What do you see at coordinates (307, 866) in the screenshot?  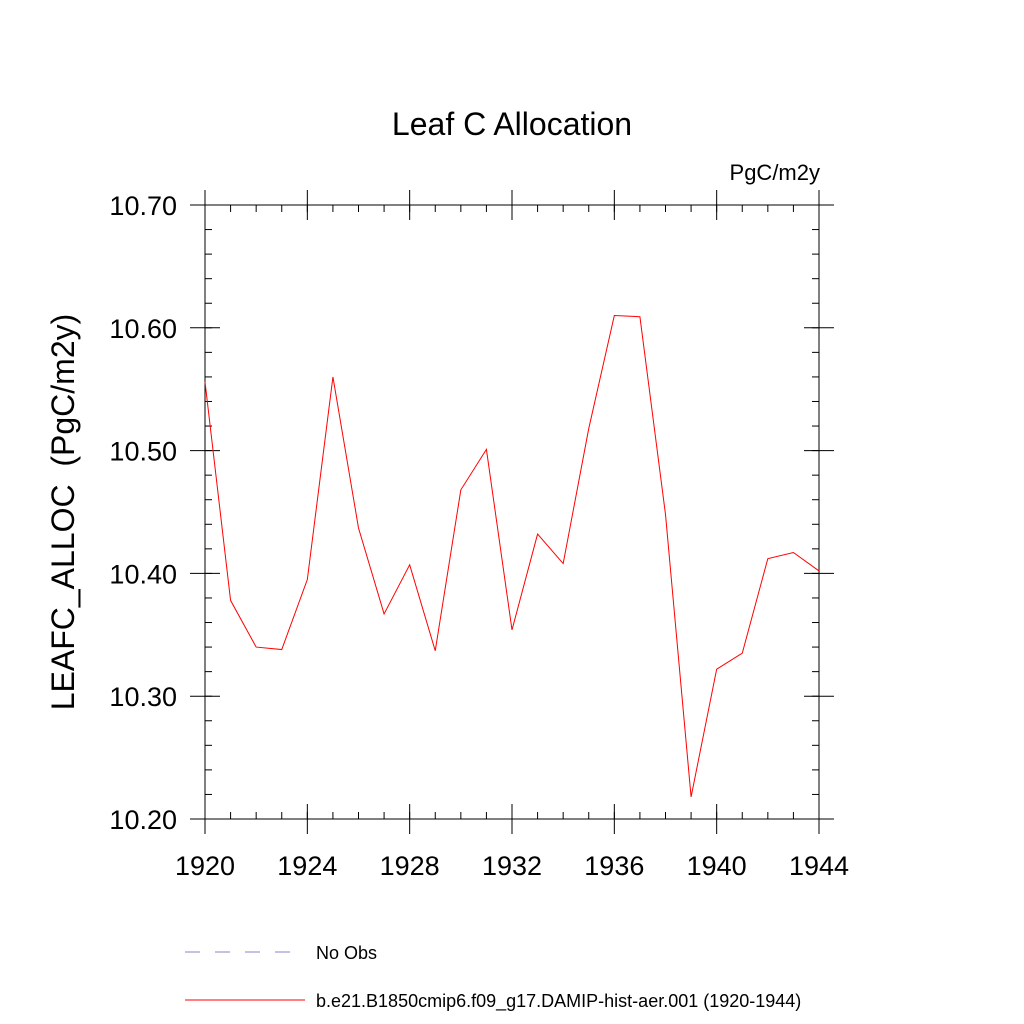 I see `x-tick-label: 1924` at bounding box center [307, 866].